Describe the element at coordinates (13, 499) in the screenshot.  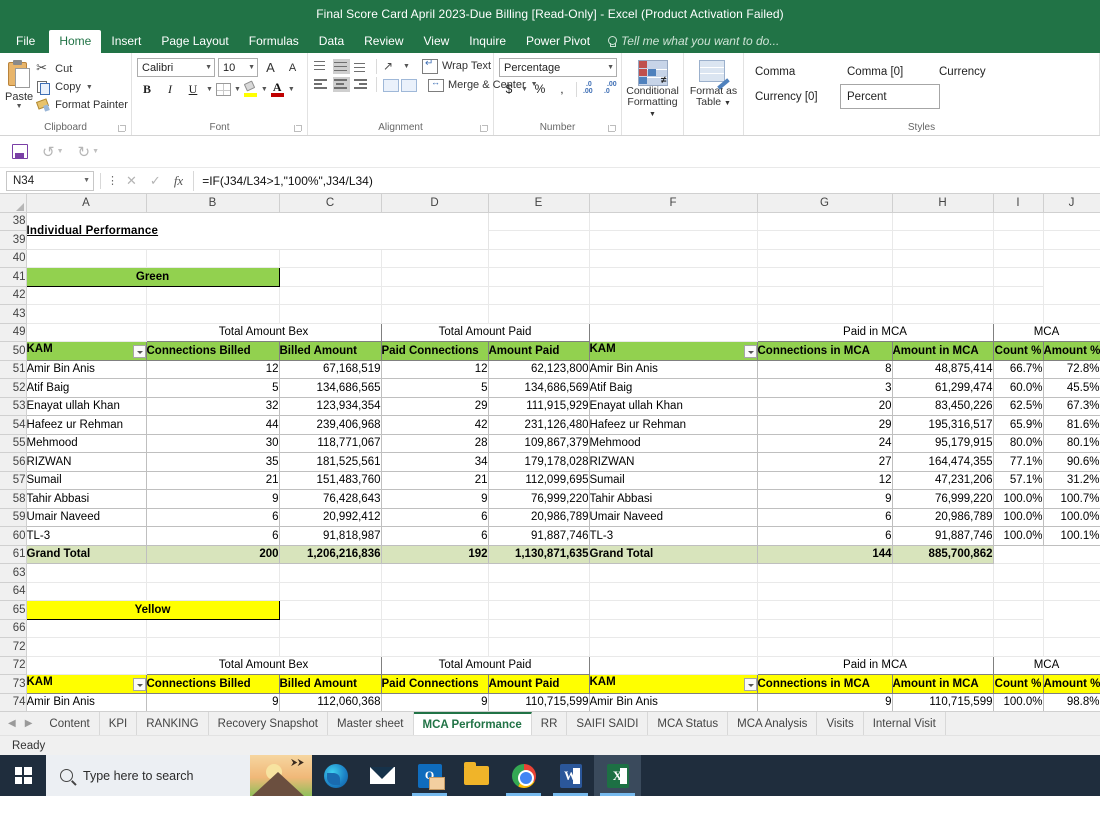
I see `row-header-58: 58` at that location.